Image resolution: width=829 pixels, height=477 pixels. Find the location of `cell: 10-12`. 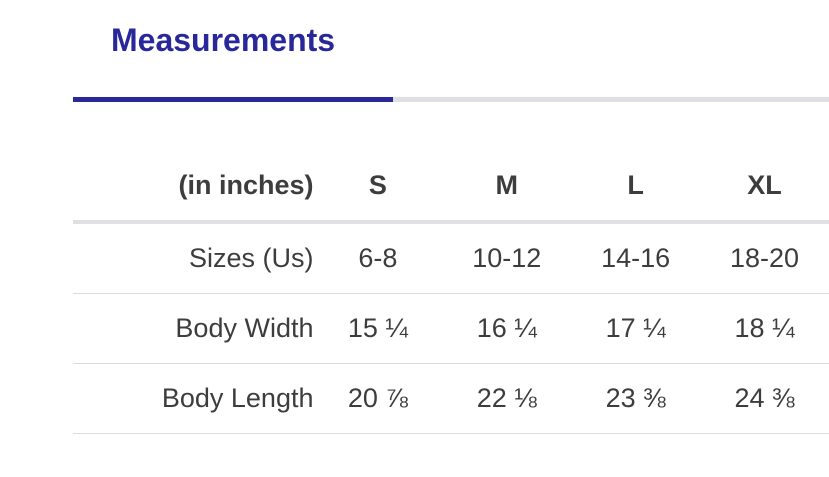

cell: 10-12 is located at coordinates (507, 258).